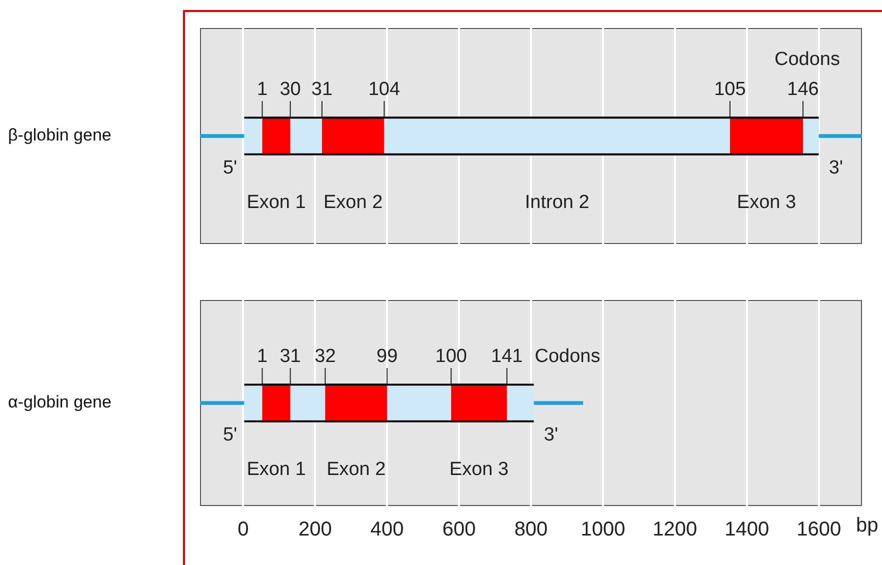 This screenshot has width=882, height=565. Describe the element at coordinates (603, 529) in the screenshot. I see `x-tick-label: 1000` at that location.